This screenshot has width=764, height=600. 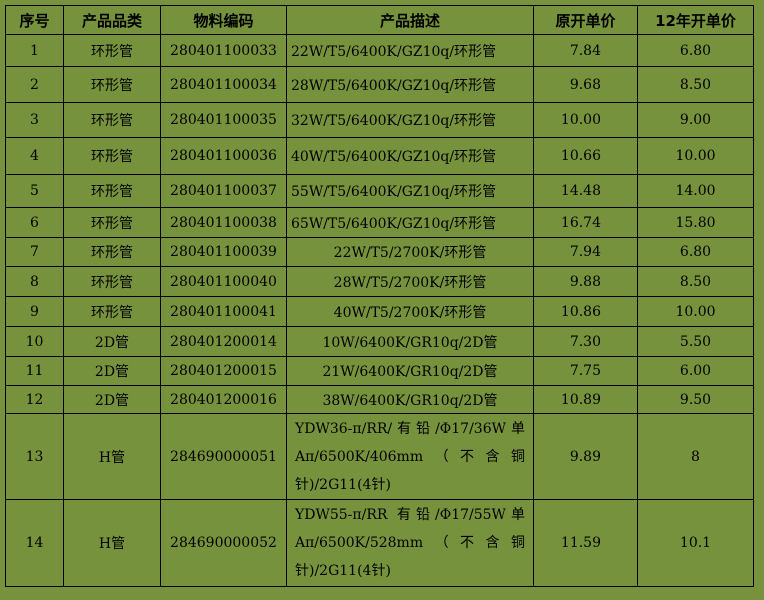 What do you see at coordinates (695, 371) in the screenshot?
I see `cell-2012-price: 6.00` at bounding box center [695, 371].